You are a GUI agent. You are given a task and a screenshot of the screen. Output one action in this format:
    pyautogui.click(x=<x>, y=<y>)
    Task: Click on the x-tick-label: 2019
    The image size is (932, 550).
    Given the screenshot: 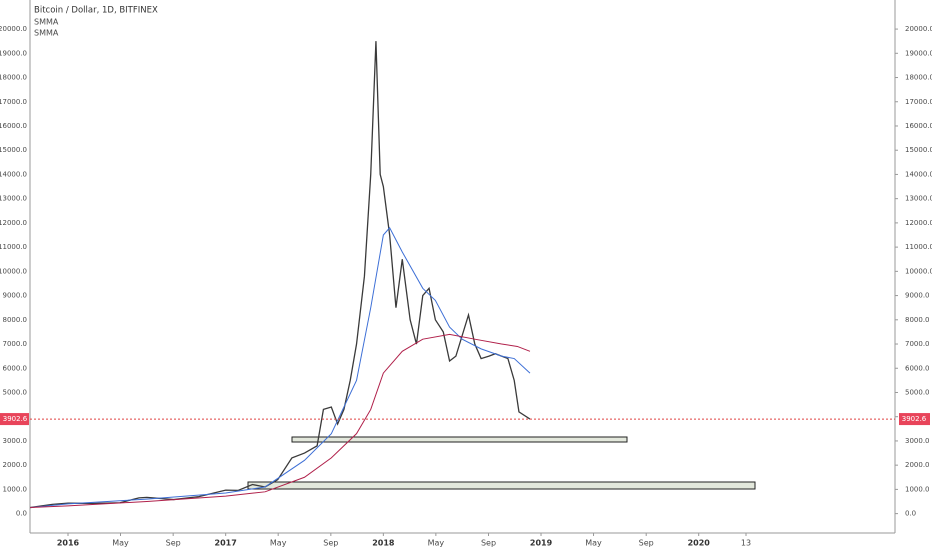 What is the action you would take?
    pyautogui.click(x=541, y=543)
    